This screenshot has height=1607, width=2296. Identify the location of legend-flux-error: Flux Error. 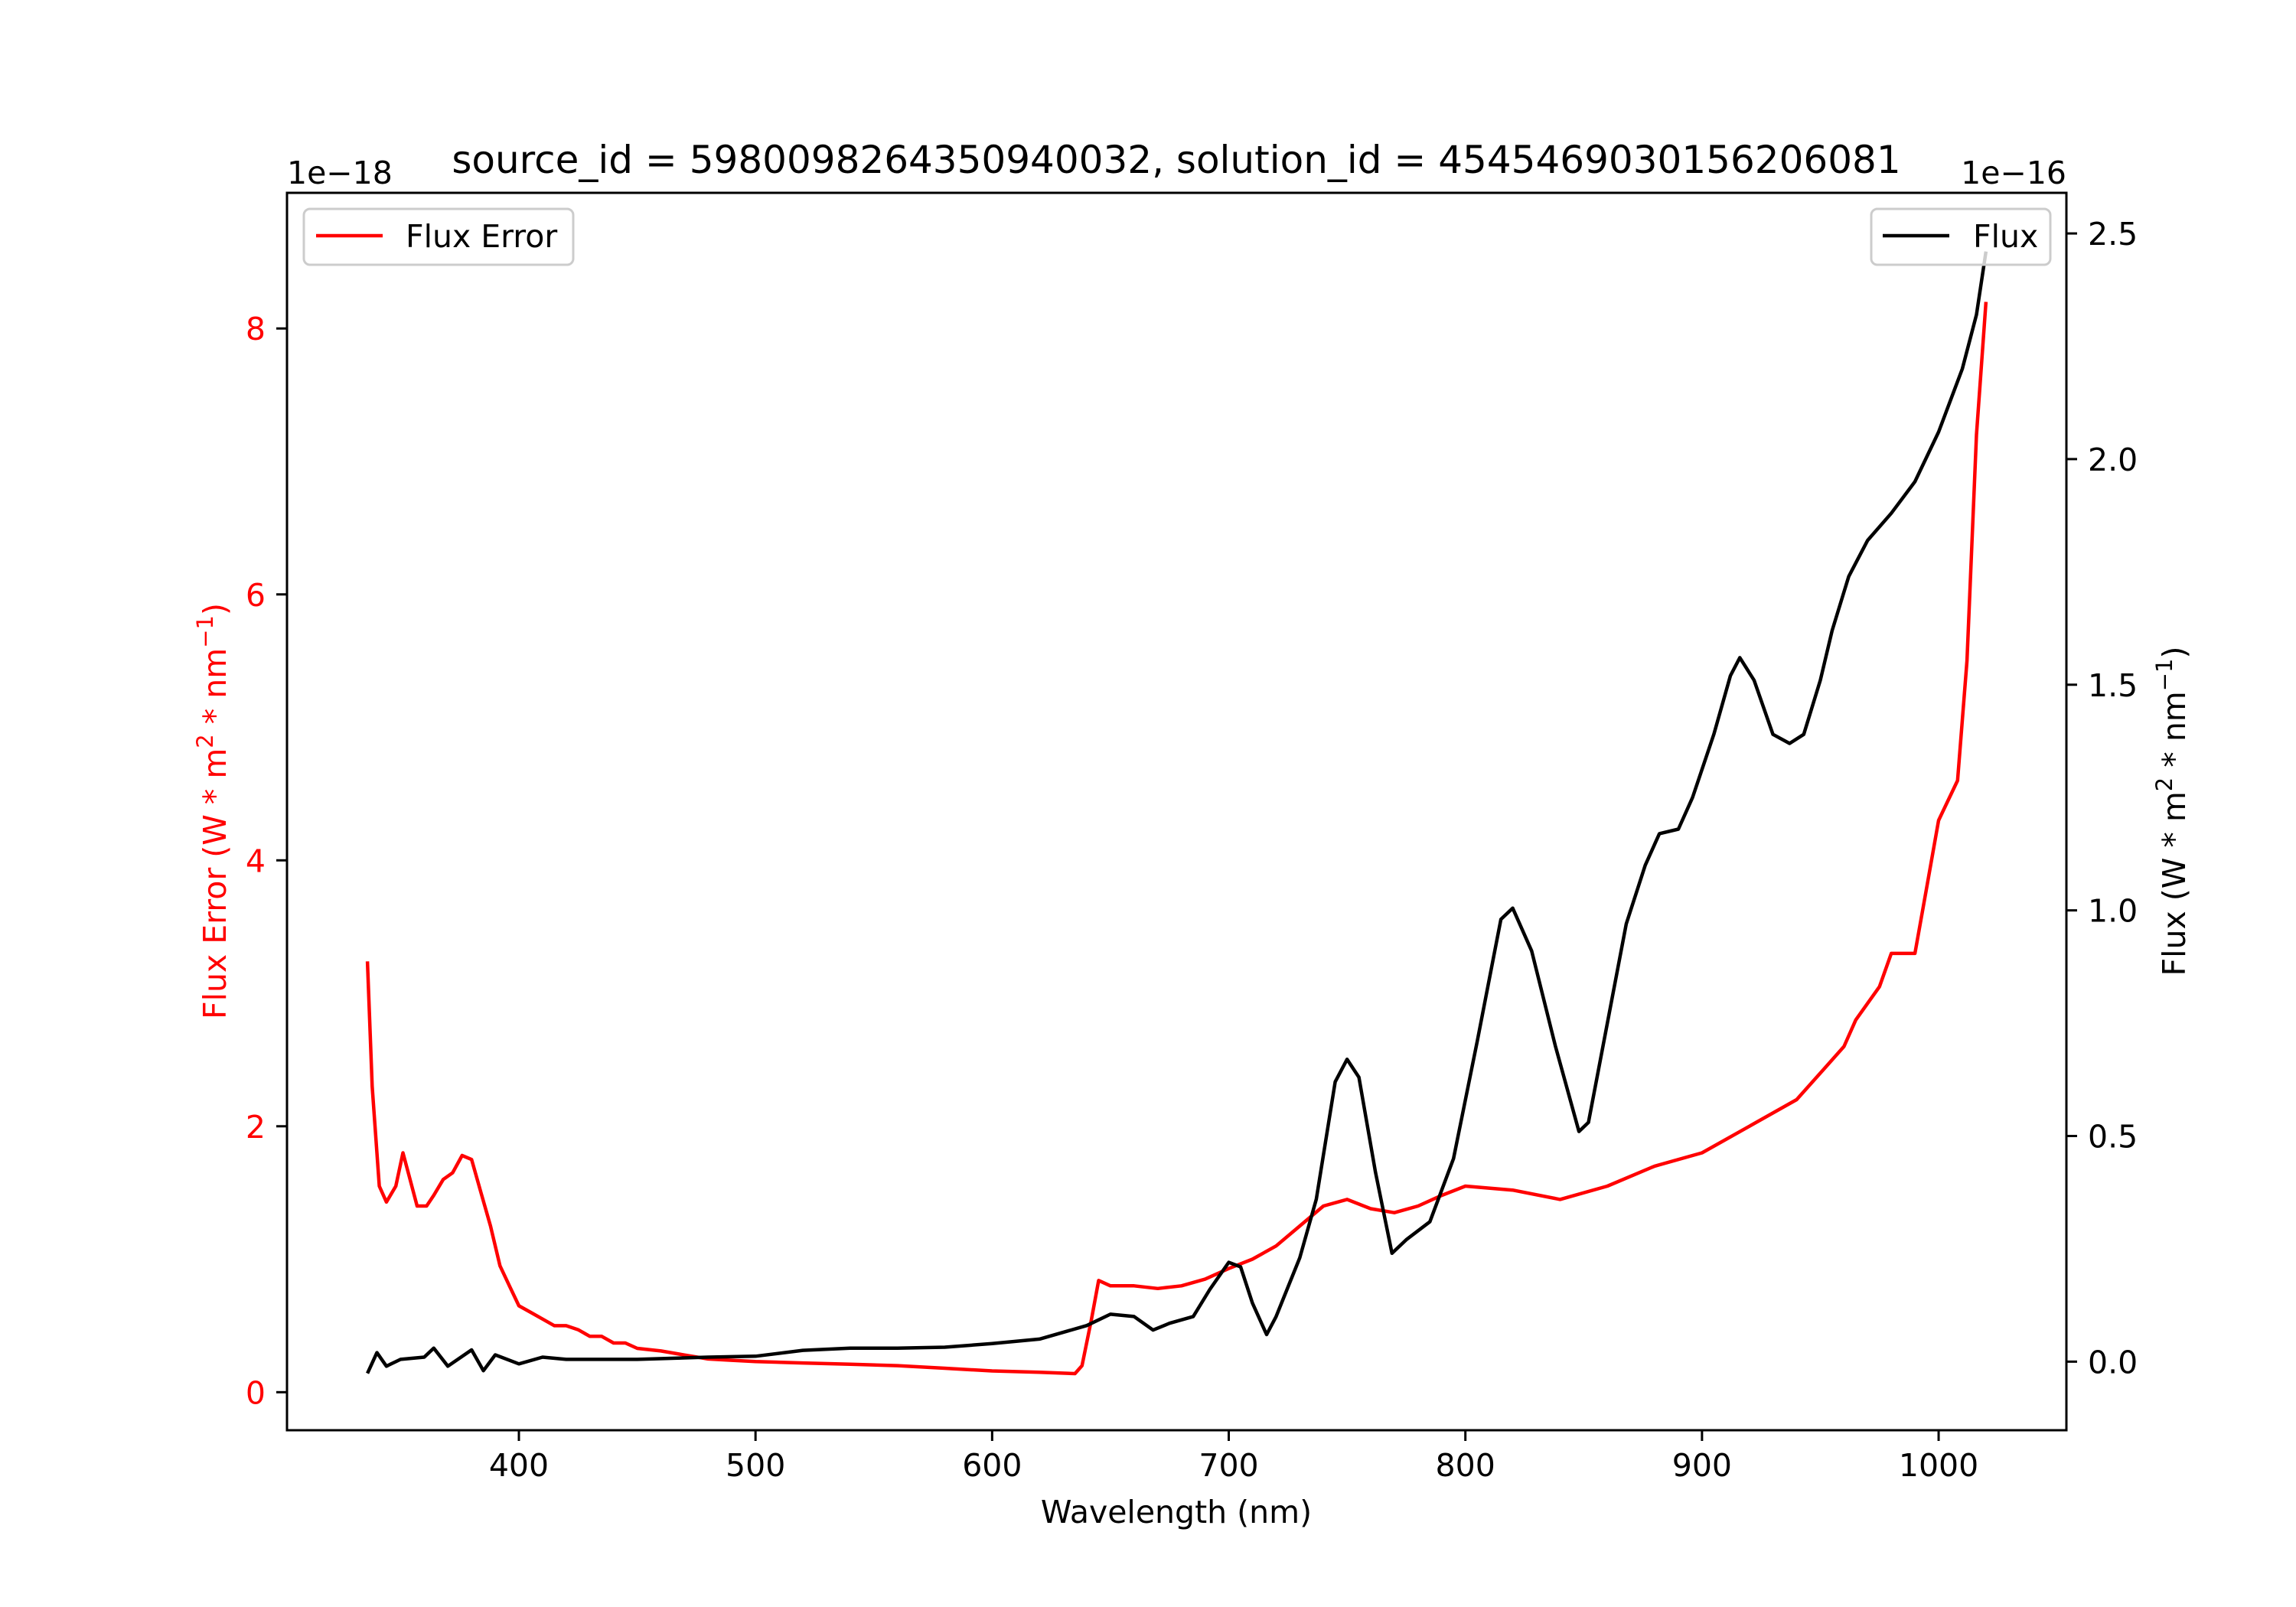
(438, 237).